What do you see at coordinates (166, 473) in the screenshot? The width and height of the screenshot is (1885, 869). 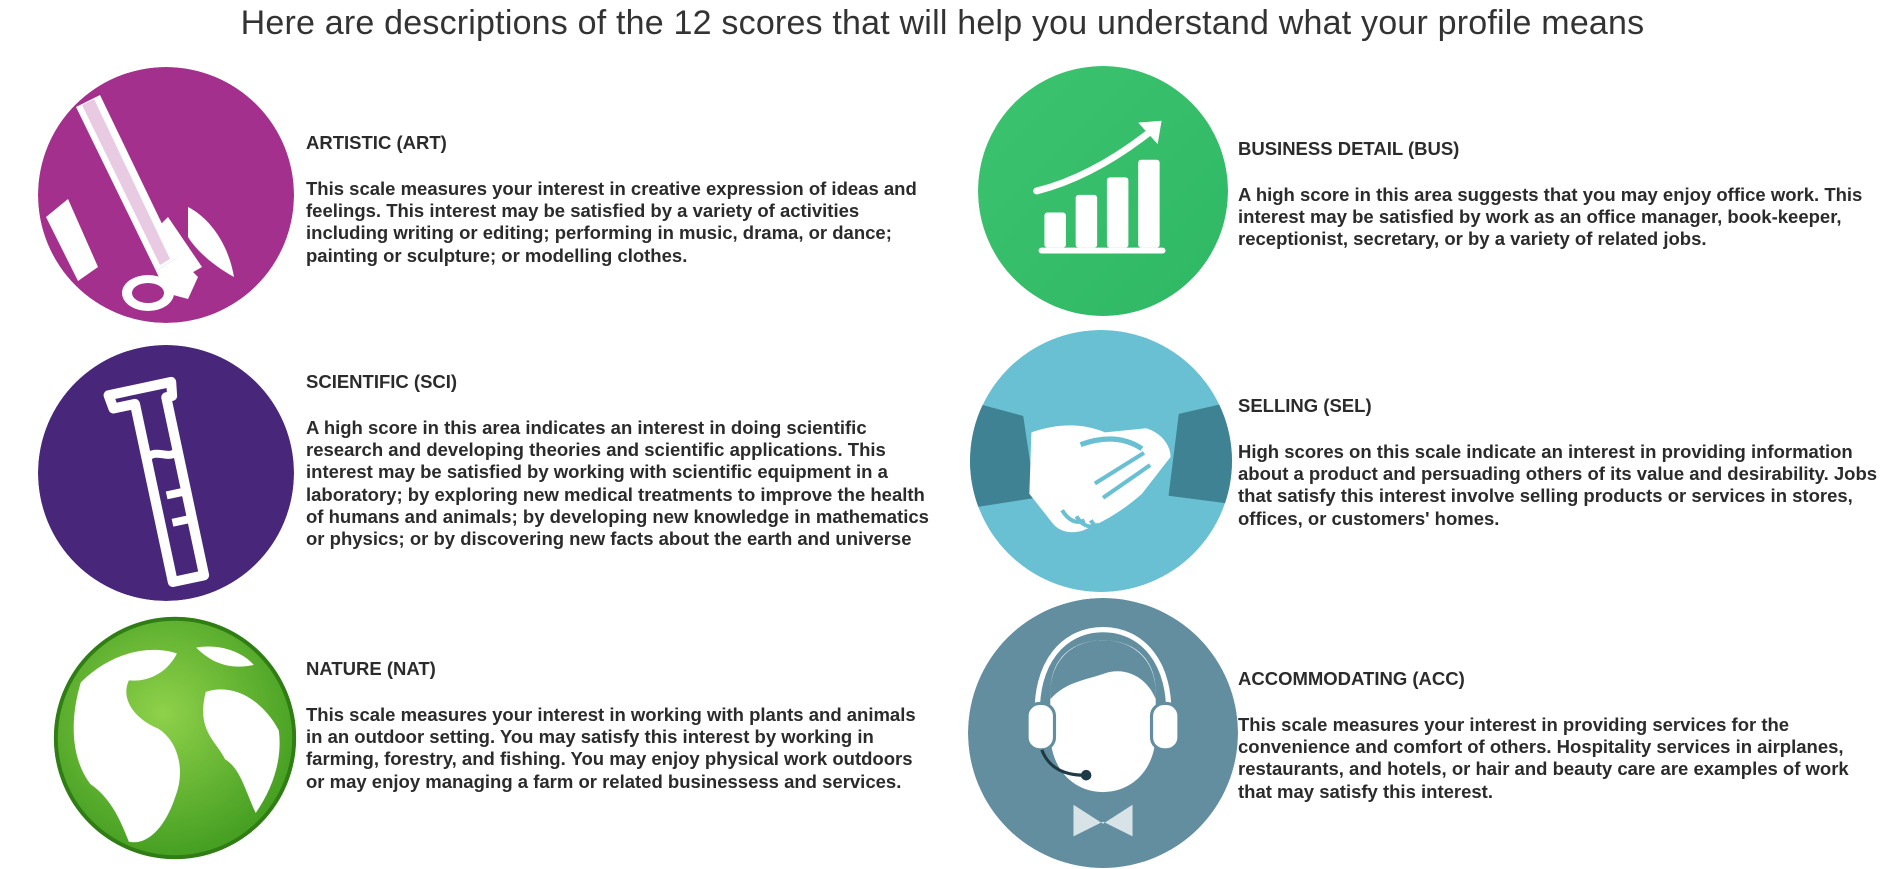 I see `test-tube-icon` at bounding box center [166, 473].